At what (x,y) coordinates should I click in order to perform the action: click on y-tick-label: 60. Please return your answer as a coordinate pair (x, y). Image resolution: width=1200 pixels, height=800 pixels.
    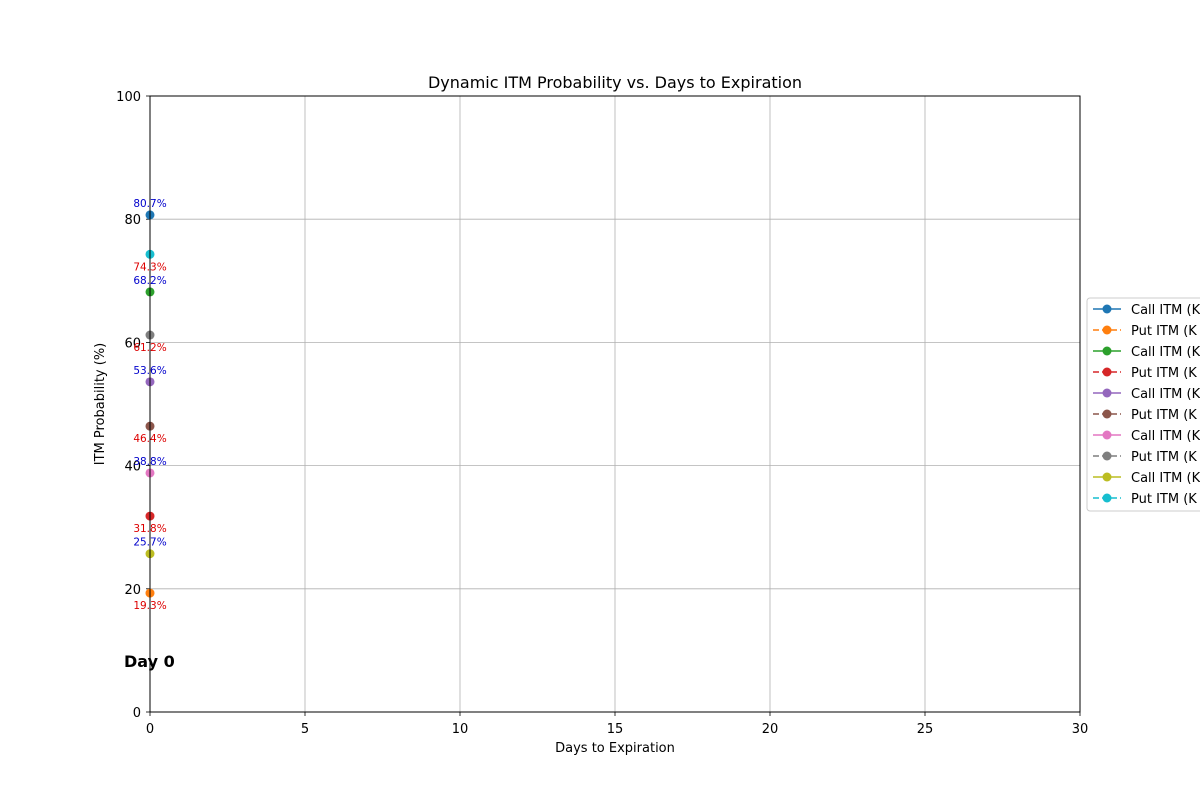
    Looking at the image, I should click on (132, 343).